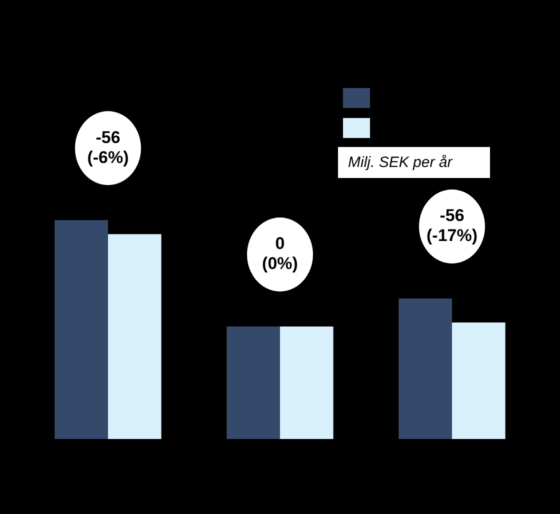 Image resolution: width=560 pixels, height=514 pixels. I want to click on text: Milj. SEK per år, so click(401, 163).